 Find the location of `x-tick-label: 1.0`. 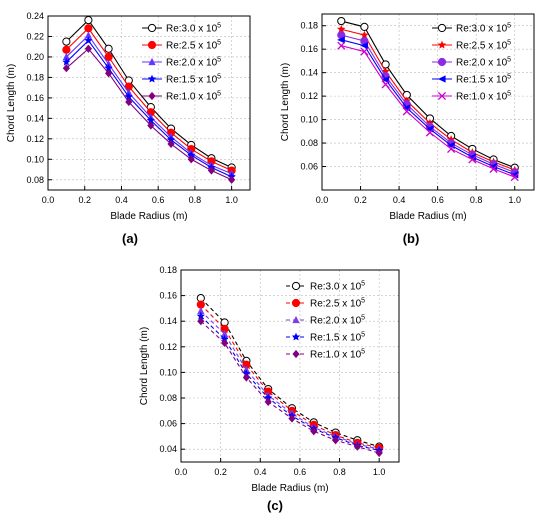

x-tick-label: 1.0 is located at coordinates (379, 472).